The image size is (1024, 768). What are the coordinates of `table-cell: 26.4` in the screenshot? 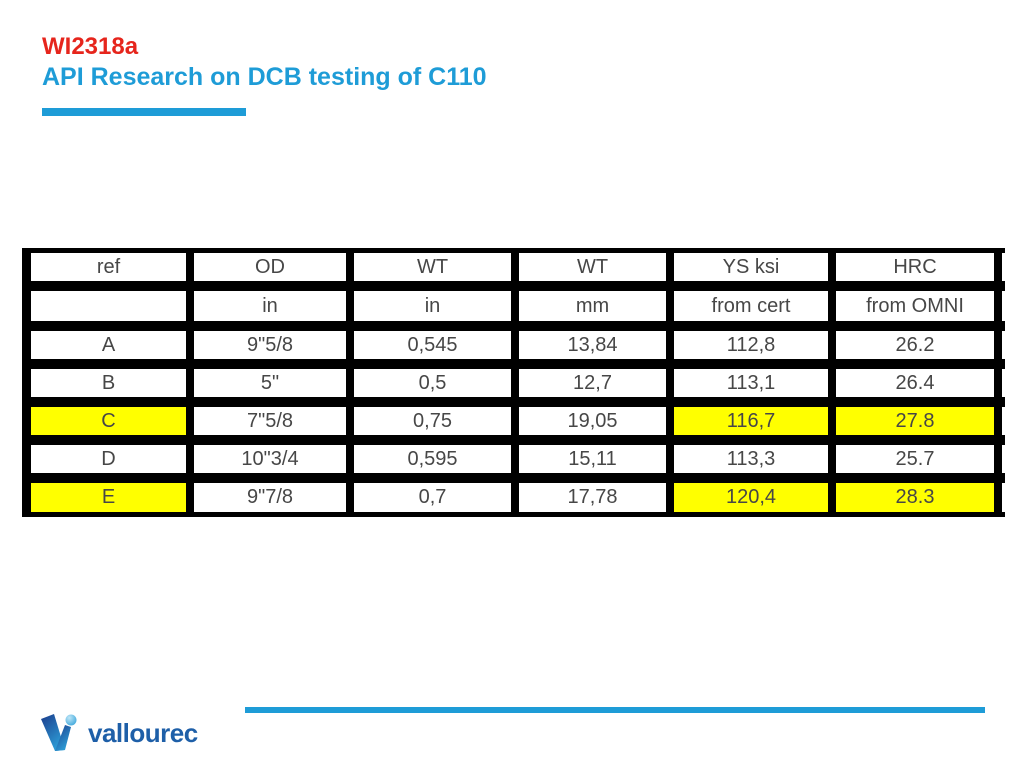 It's located at (915, 383).